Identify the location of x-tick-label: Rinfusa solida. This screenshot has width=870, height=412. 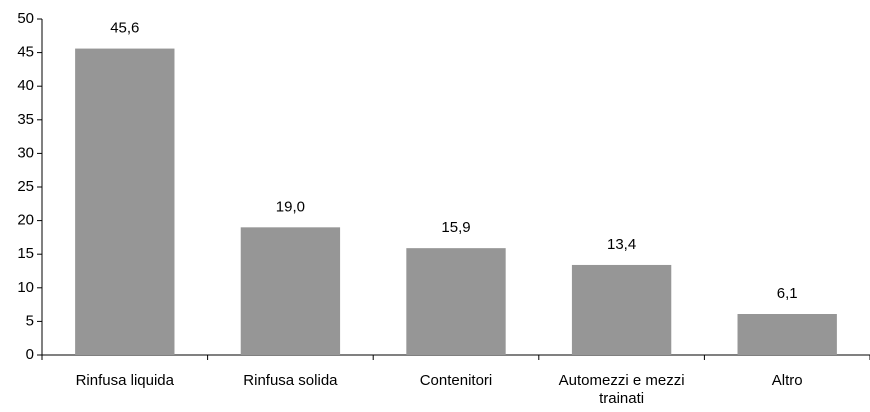
(290, 380).